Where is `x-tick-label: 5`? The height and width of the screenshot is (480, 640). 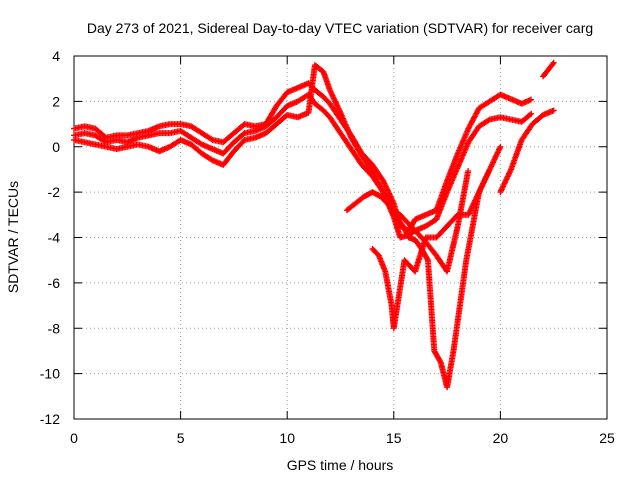 x-tick-label: 5 is located at coordinates (181, 438).